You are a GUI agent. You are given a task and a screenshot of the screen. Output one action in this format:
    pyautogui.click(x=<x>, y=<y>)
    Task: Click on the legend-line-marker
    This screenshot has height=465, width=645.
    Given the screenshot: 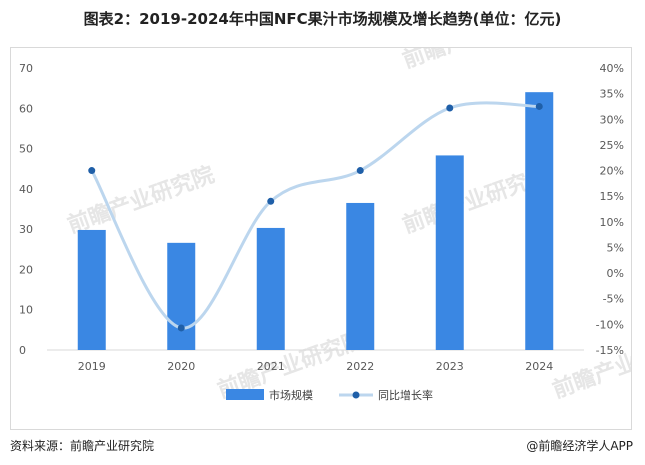 What is the action you would take?
    pyautogui.click(x=356, y=395)
    